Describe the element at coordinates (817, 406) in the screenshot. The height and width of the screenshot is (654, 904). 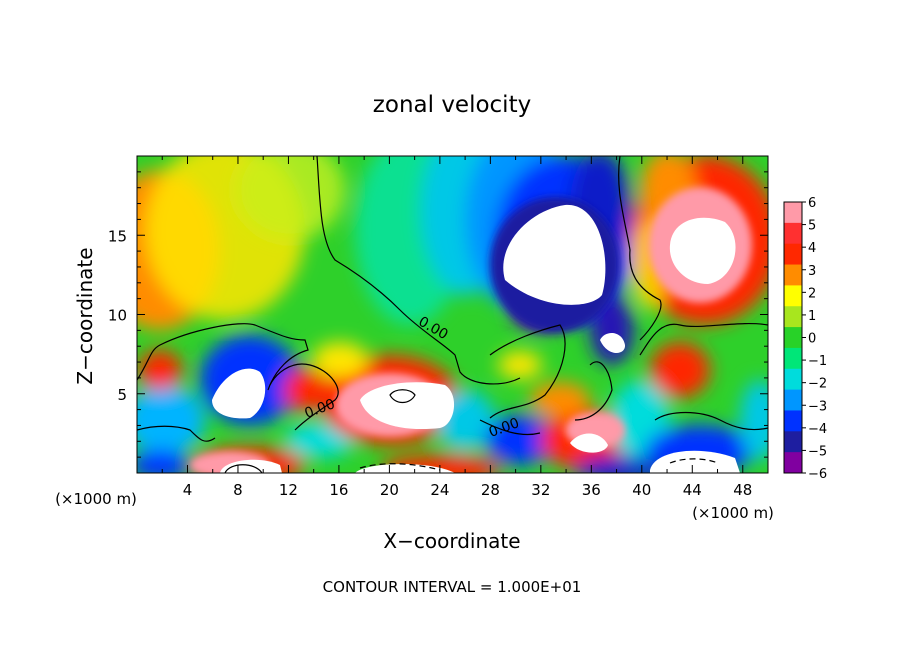
I see `colorbar-label: −3` at that location.